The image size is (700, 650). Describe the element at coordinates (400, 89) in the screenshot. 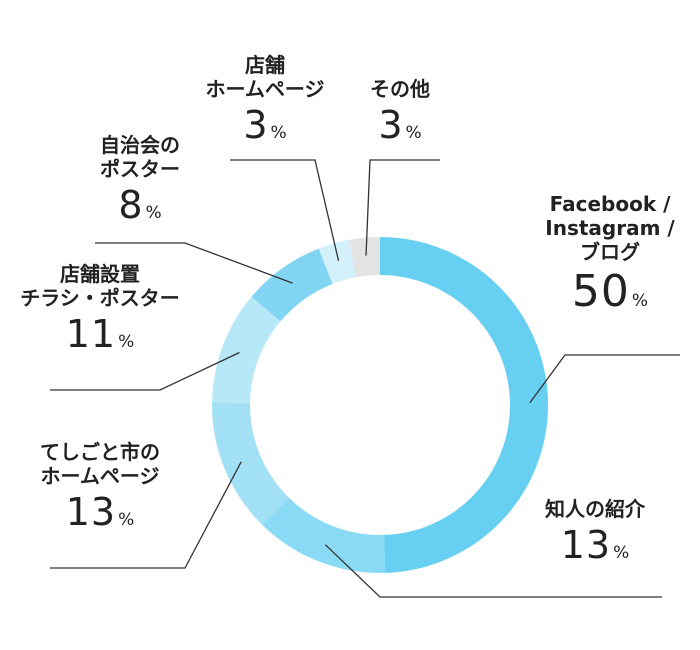

I see `slice-label-line: その他` at that location.